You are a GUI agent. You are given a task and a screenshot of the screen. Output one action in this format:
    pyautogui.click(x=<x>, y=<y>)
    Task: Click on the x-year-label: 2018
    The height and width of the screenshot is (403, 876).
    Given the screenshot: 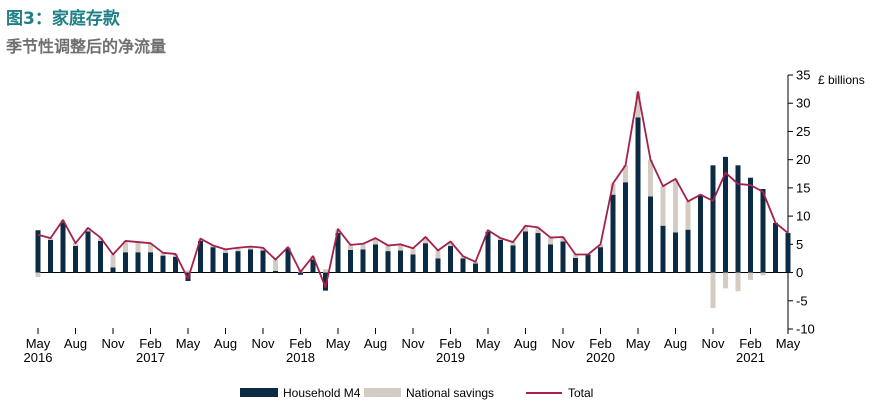 What is the action you would take?
    pyautogui.click(x=300, y=357)
    